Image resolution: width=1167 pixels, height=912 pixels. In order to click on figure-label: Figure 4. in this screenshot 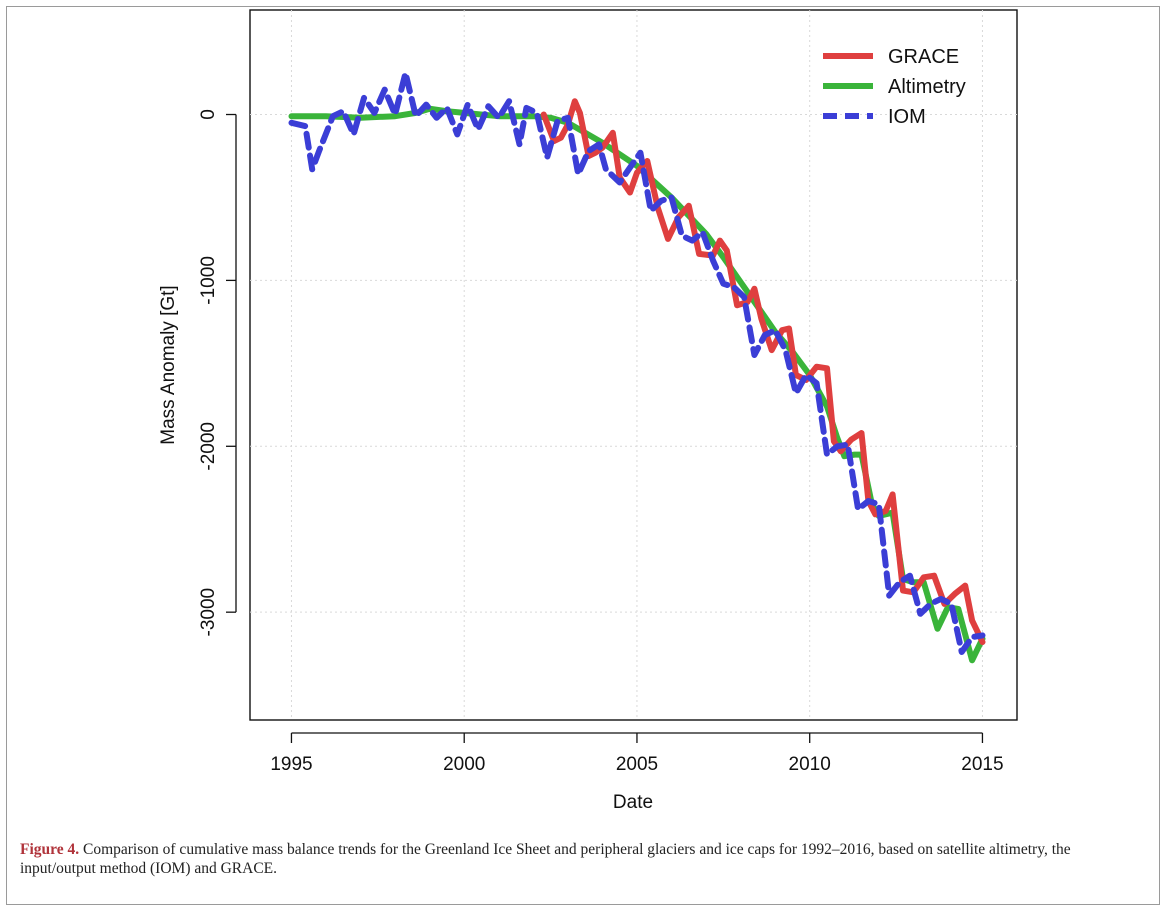, I will do `click(50, 849)`.